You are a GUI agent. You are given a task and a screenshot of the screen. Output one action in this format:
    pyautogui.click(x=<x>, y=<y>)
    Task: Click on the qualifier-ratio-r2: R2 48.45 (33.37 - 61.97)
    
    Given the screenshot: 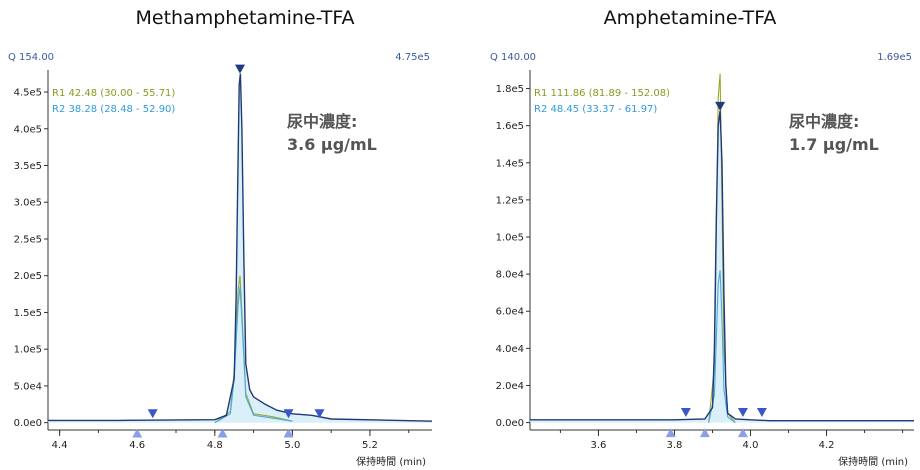 What is the action you would take?
    pyautogui.click(x=595, y=109)
    